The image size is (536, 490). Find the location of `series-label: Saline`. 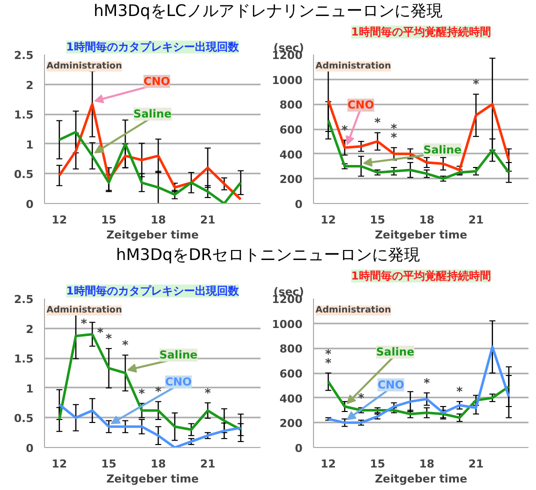

series-label: Saline is located at coordinates (442, 149).